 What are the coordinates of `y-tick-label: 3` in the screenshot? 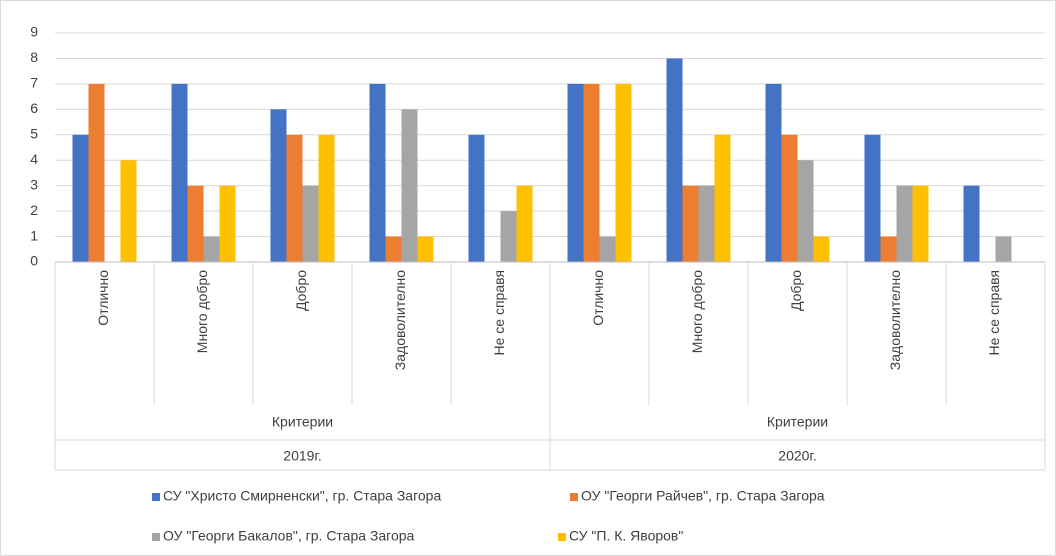 It's located at (34, 184).